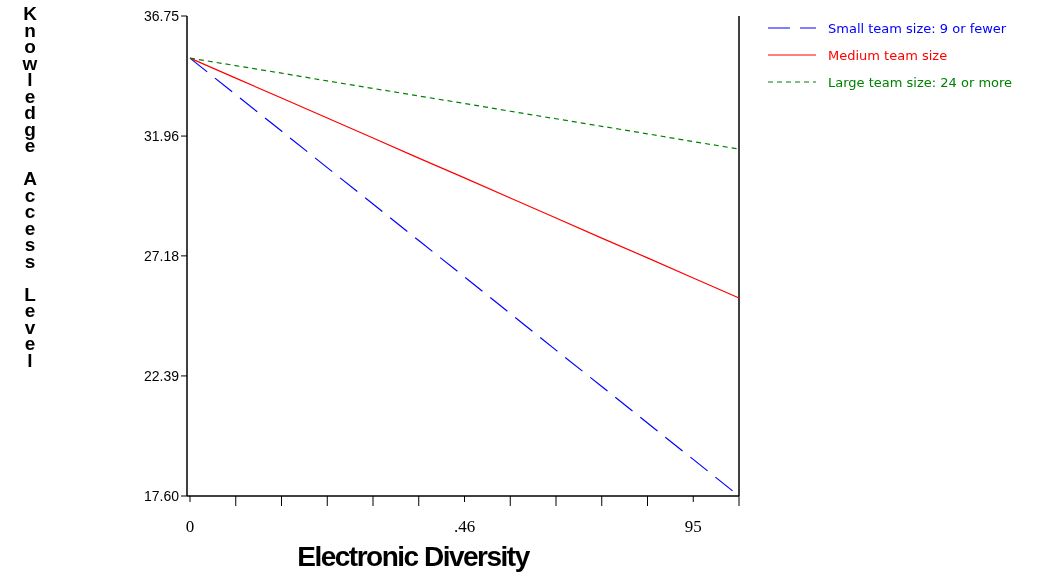 The height and width of the screenshot is (586, 1045). What do you see at coordinates (917, 28) in the screenshot?
I see `legend-label: Small team size: 9 or fewer` at bounding box center [917, 28].